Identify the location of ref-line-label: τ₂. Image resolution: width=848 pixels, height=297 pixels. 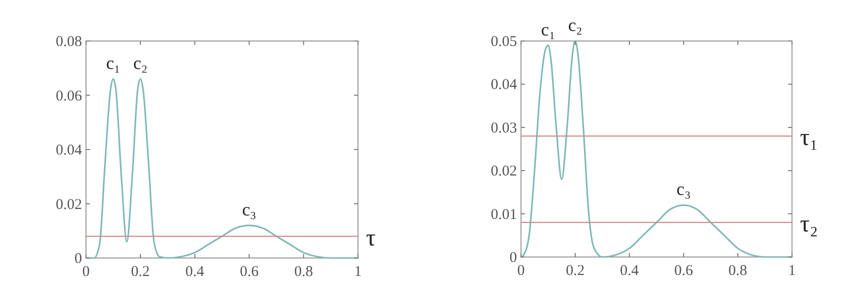
(809, 224).